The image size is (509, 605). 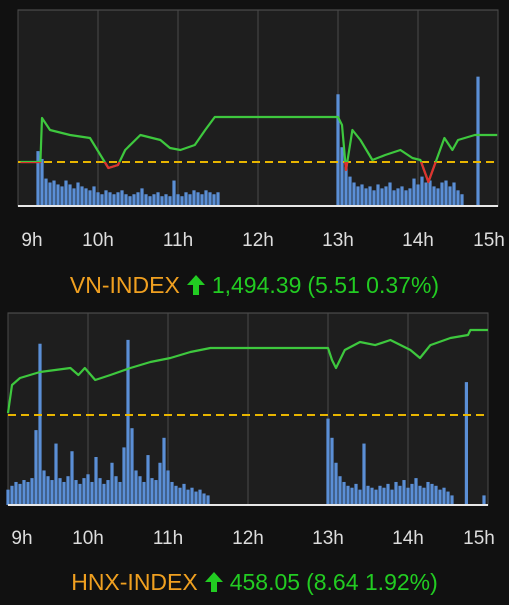 I want to click on index-change: (5.51 0.37%), so click(x=373, y=284).